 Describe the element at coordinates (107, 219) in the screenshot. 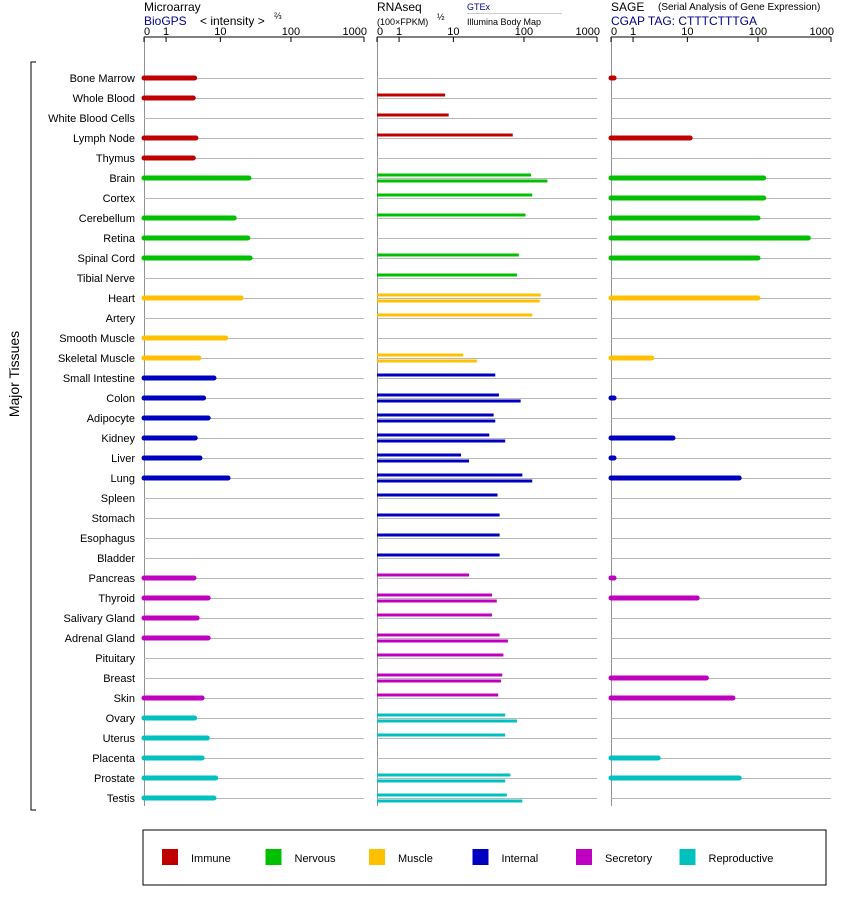

I see `tissue-label: Cerebellum` at that location.